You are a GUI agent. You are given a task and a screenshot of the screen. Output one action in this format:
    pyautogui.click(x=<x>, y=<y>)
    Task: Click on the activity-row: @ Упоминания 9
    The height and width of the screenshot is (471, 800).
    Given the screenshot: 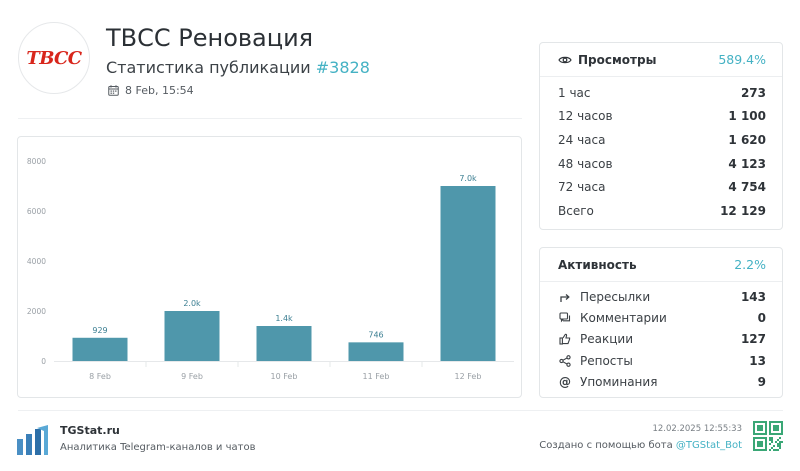 What is the action you would take?
    pyautogui.click(x=661, y=382)
    